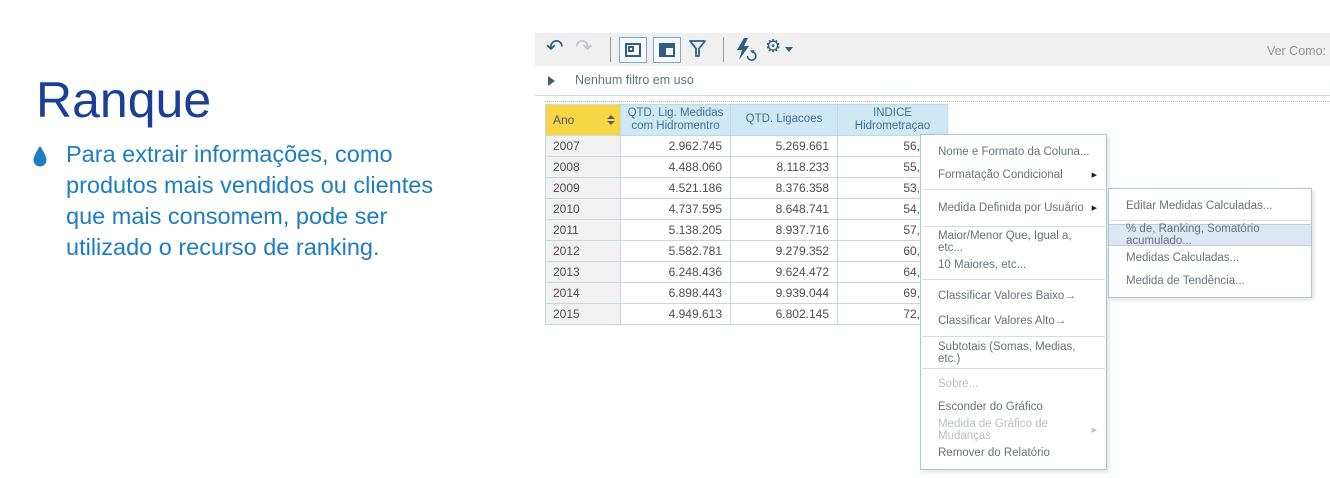 The height and width of the screenshot is (478, 1330). I want to click on table-row: 2011 5.138.205 8.937.716 57,, so click(746, 230).